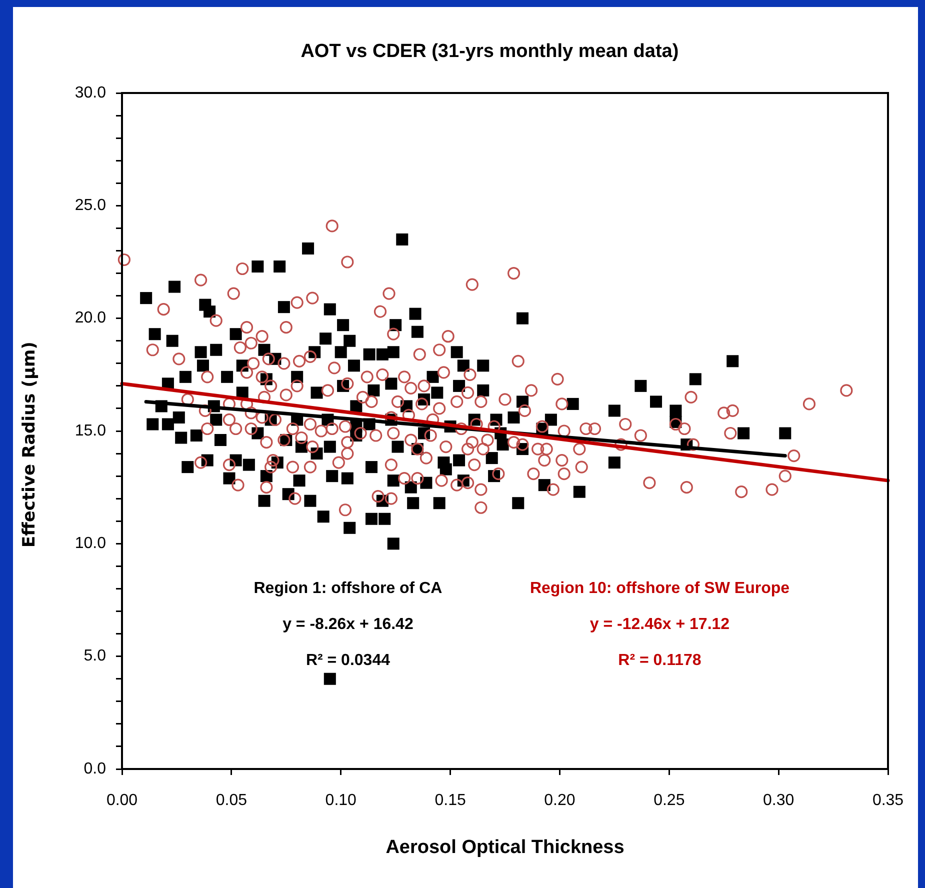  I want to click on x-tick-label: 0.10, so click(341, 801).